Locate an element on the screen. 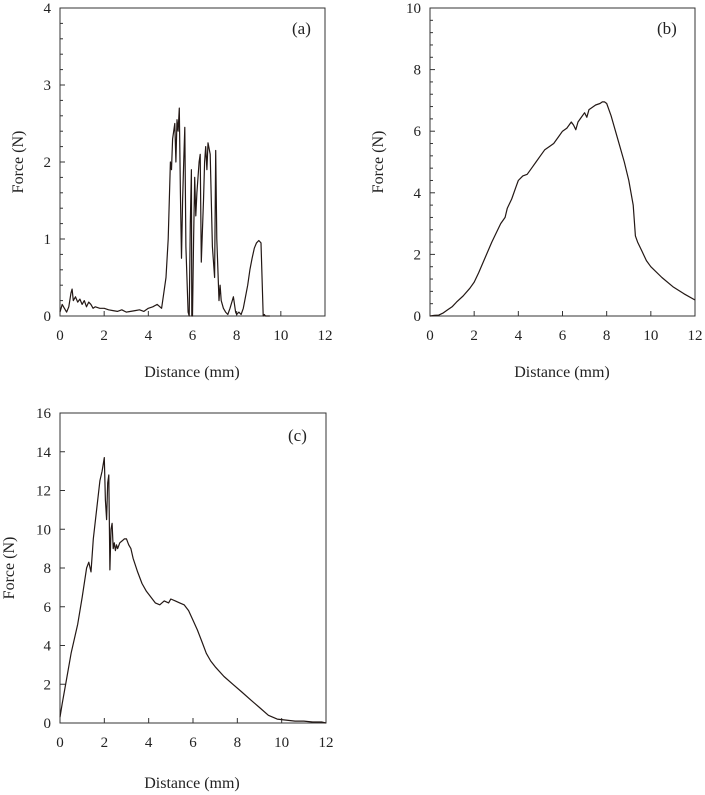 Image resolution: width=705 pixels, height=795 pixels. y-tick-label: 16 is located at coordinates (44, 414).